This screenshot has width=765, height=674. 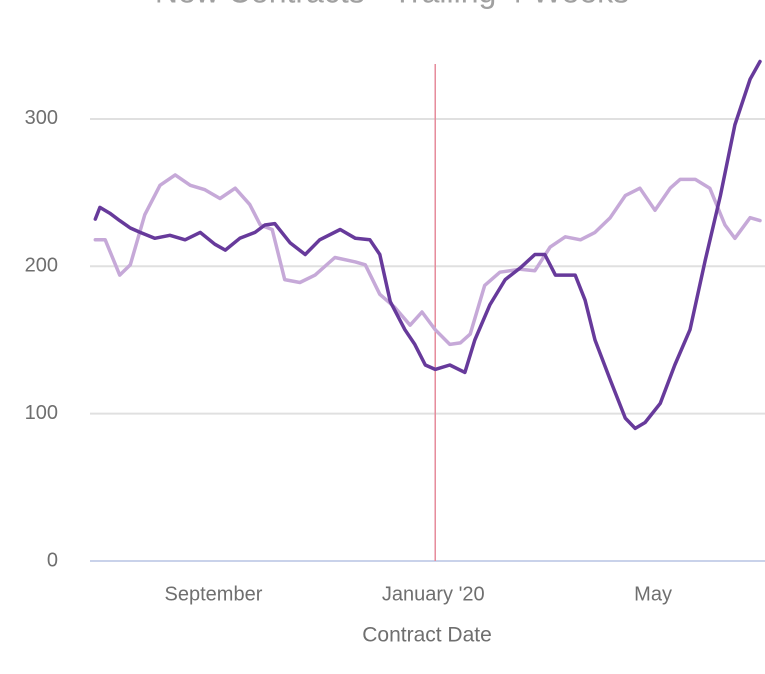 I want to click on y-tick-label: 300, so click(x=41, y=118).